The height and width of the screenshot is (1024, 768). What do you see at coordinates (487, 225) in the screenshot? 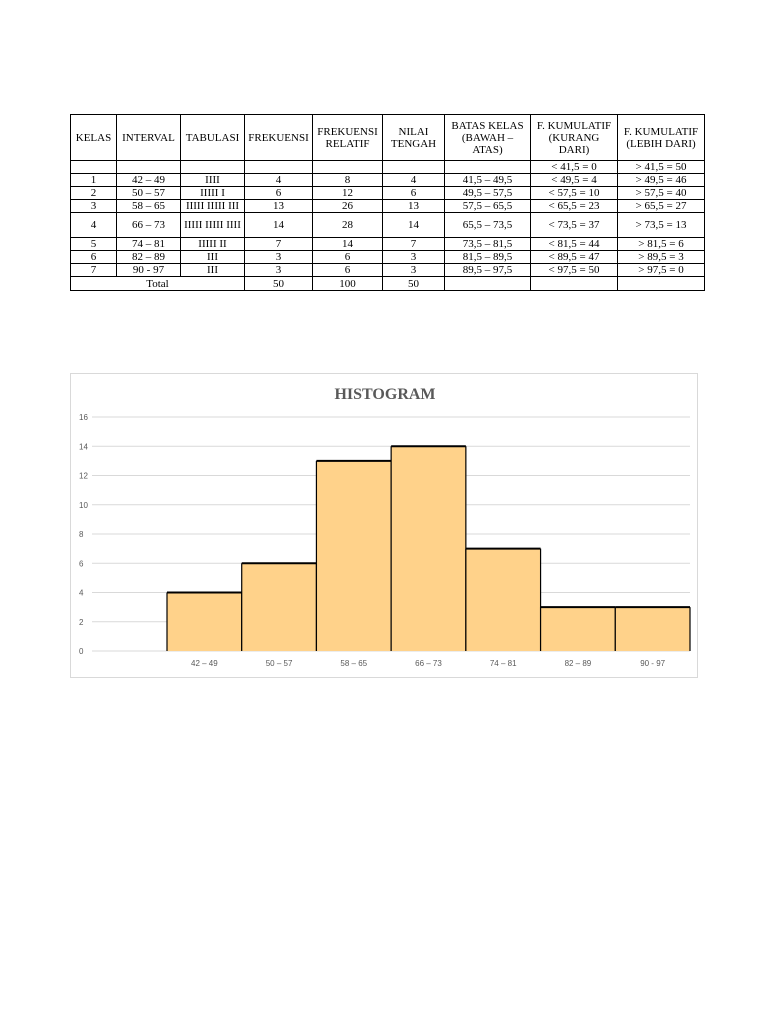
I see `table-cell: 65,5 – 73,5` at bounding box center [487, 225].